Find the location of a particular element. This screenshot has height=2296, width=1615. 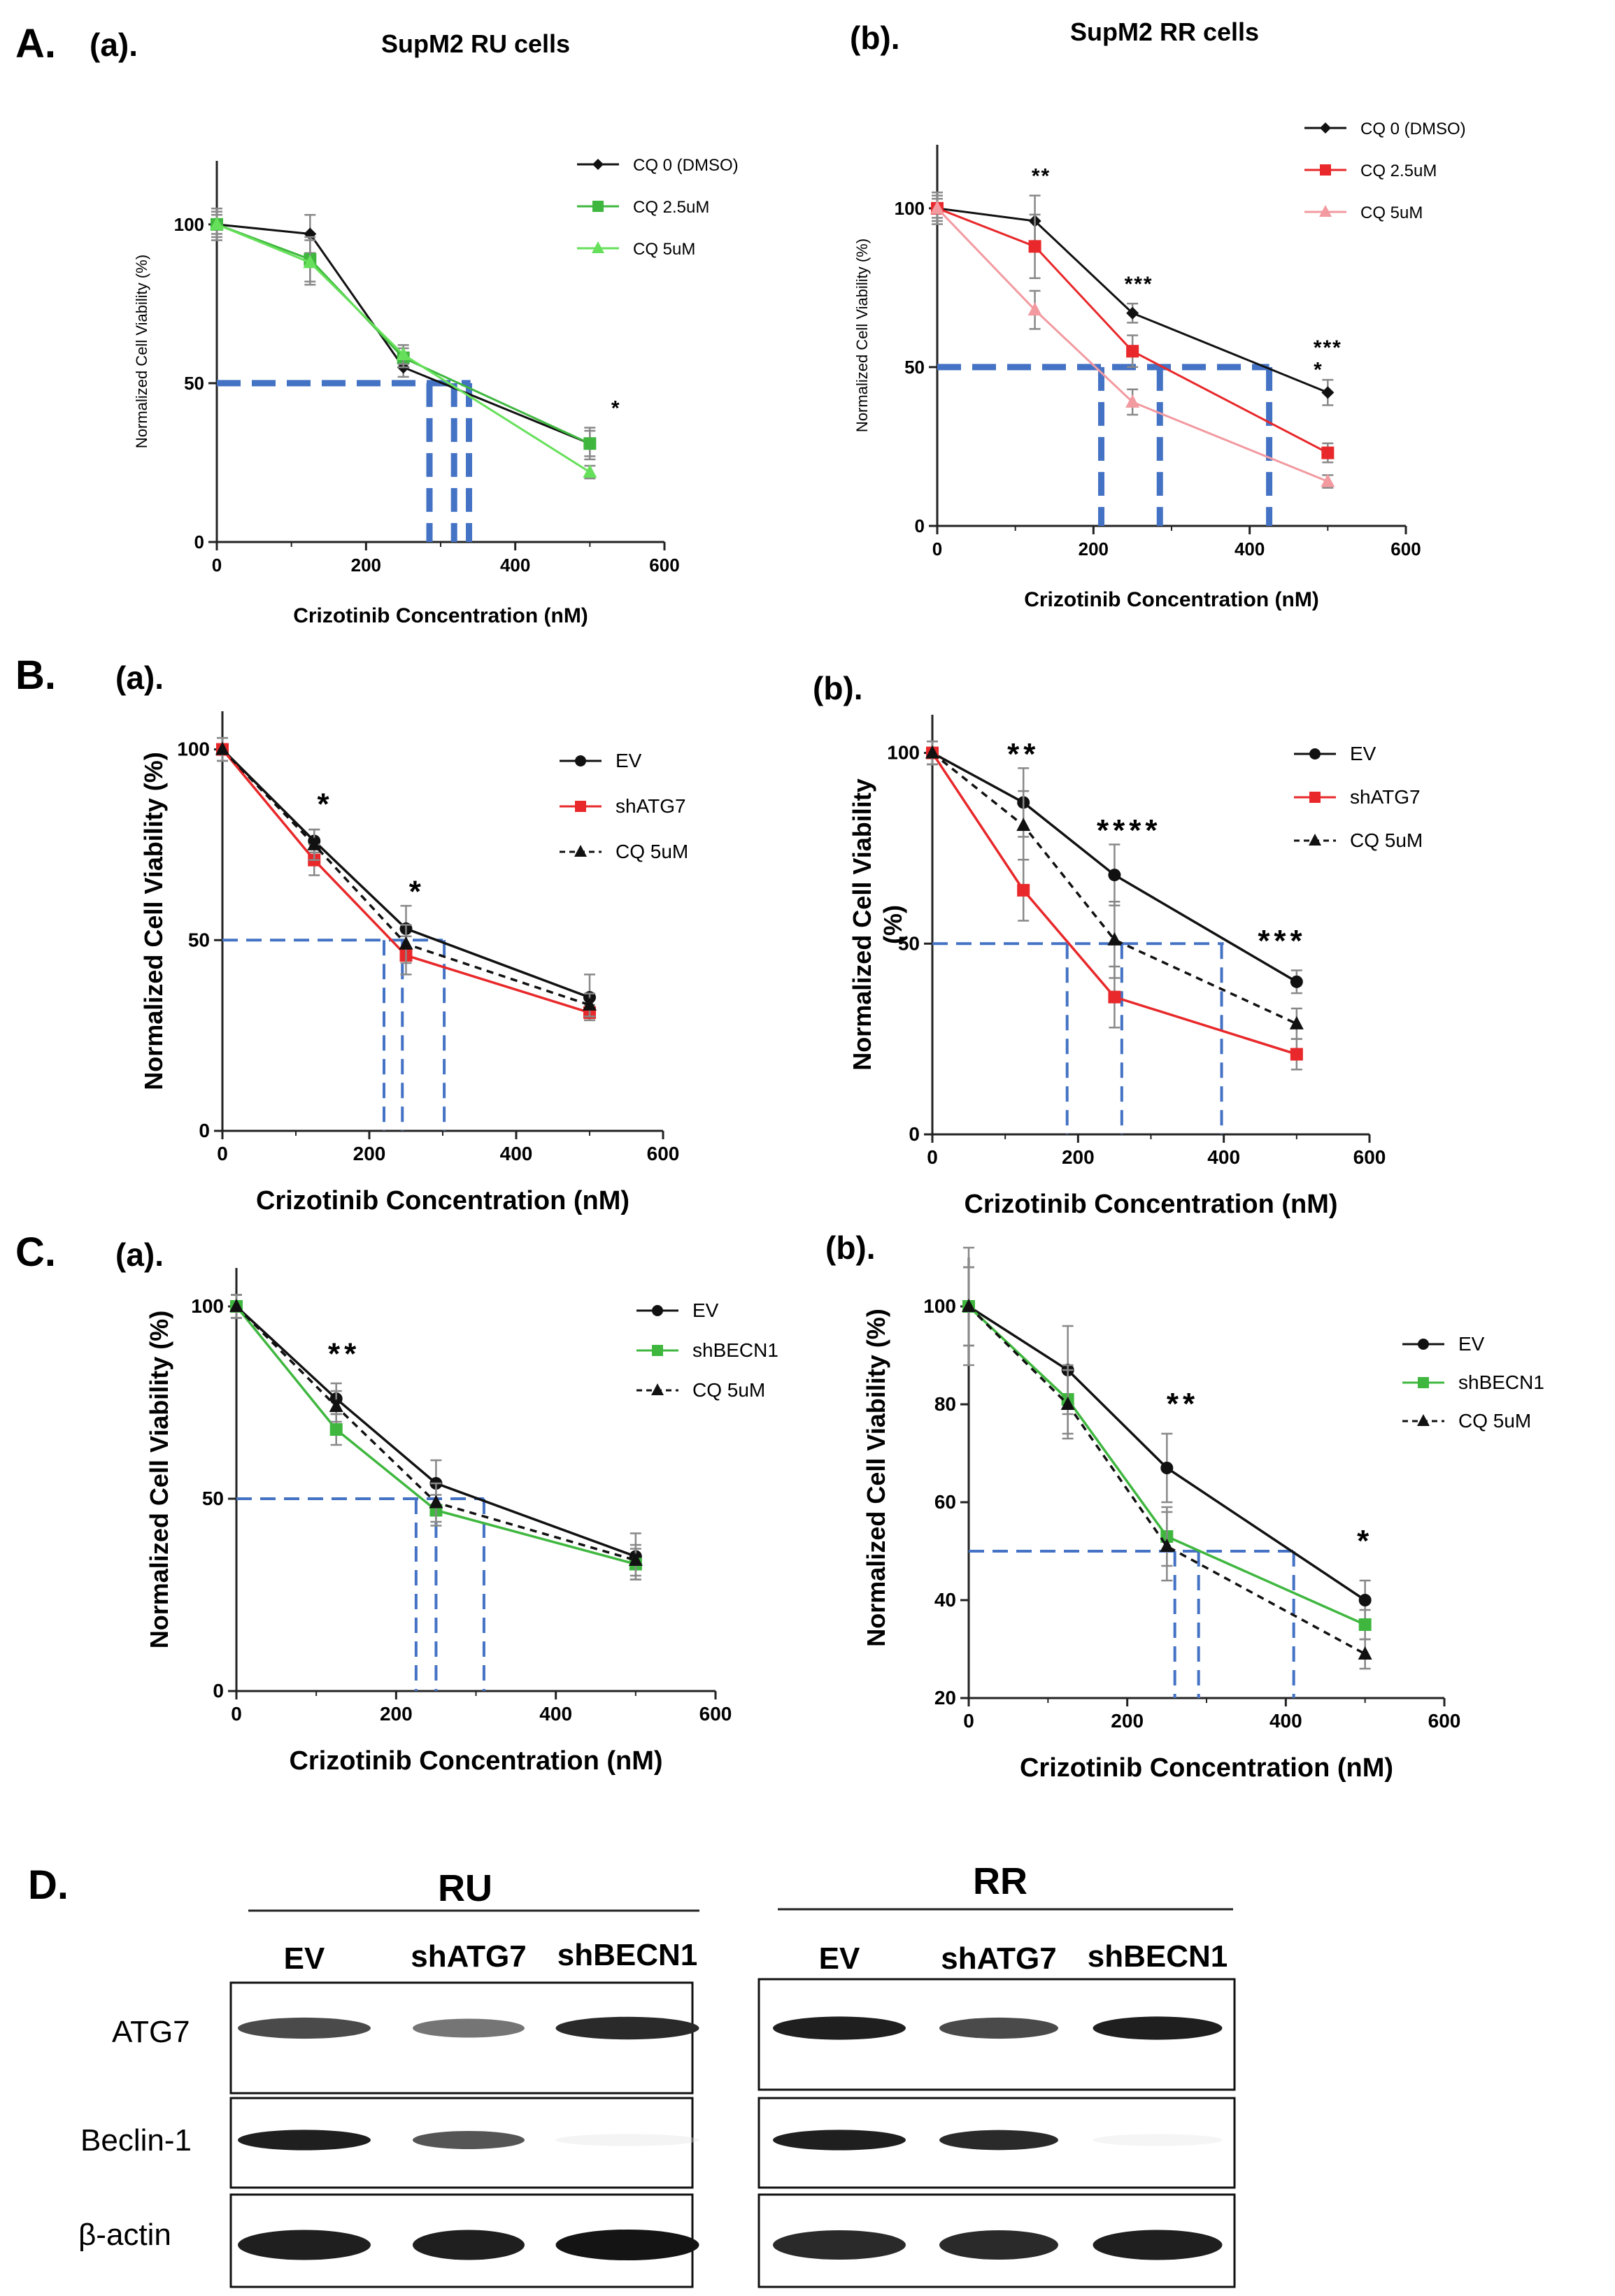

y-axis-label-line2: (%) is located at coordinates (892, 924).